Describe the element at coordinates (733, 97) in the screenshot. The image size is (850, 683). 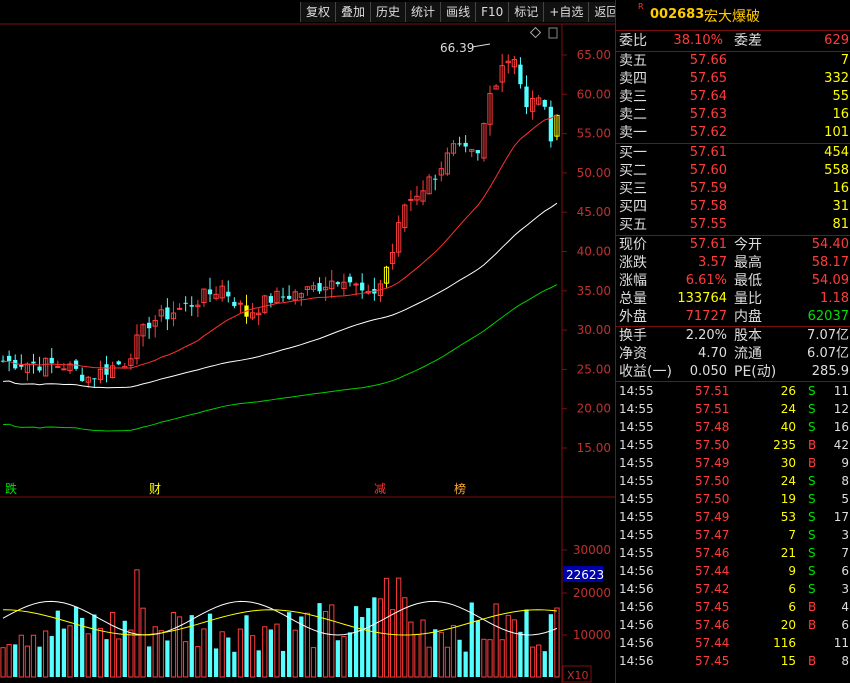
I see `ask-row: 卖三 57.64 55` at that location.